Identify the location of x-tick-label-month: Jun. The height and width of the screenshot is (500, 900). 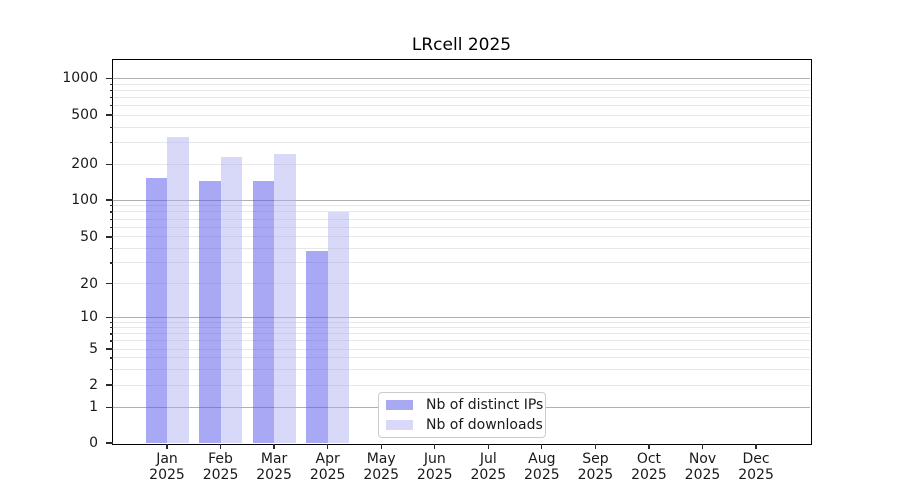
(434, 459).